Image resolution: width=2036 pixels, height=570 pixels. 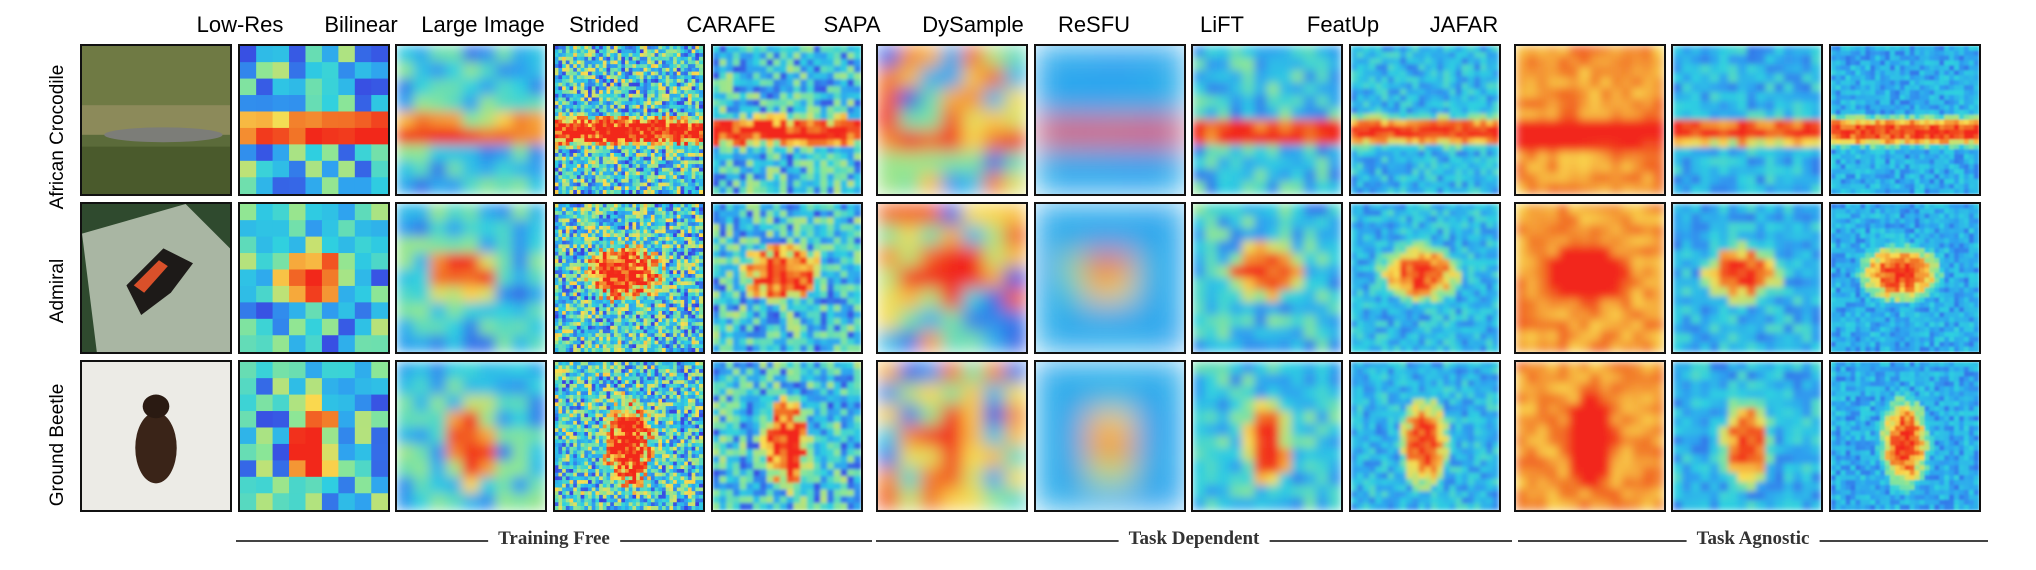 I want to click on cell-beetle-lift, so click(x=1590, y=436).